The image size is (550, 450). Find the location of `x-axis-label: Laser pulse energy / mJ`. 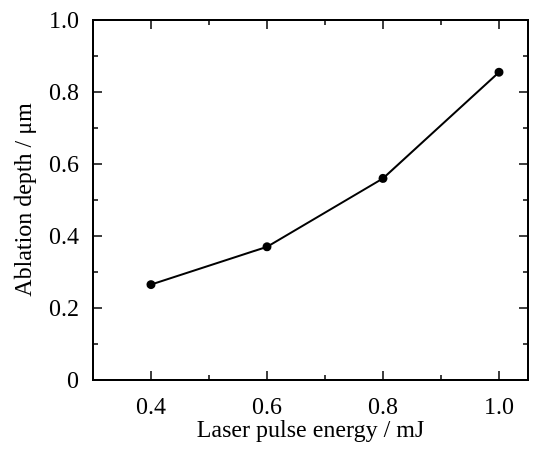

x-axis-label: Laser pulse energy / mJ is located at coordinates (311, 430).